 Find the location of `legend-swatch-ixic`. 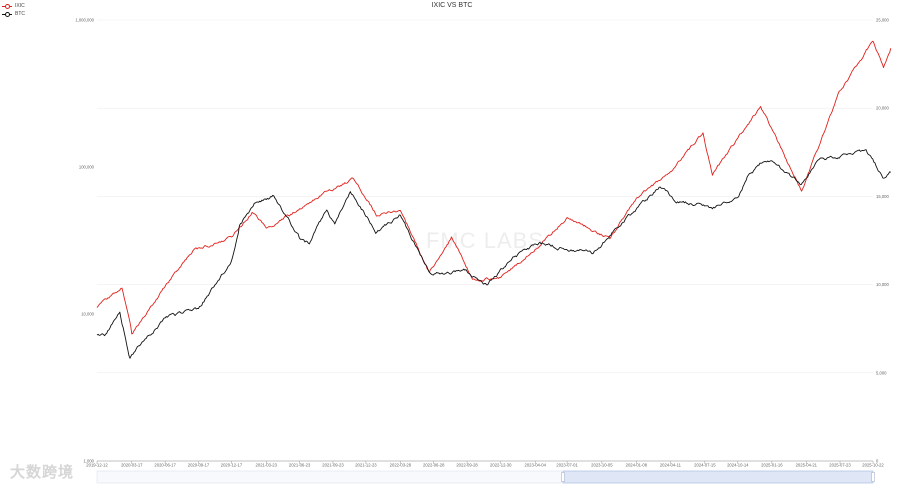

legend-swatch-ixic is located at coordinates (7, 6).